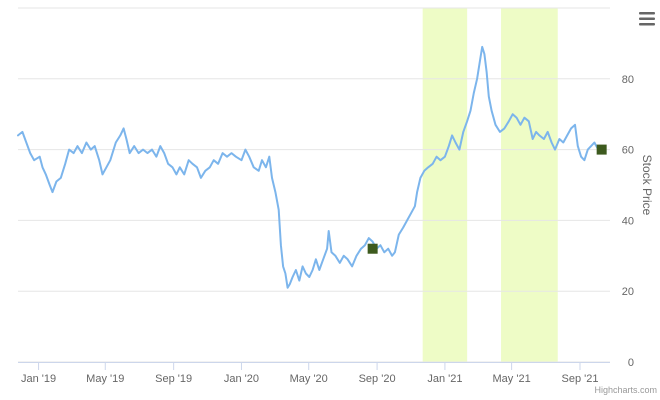 This screenshot has height=400, width=660. Describe the element at coordinates (631, 363) in the screenshot. I see `y-tick-label: 0` at that location.